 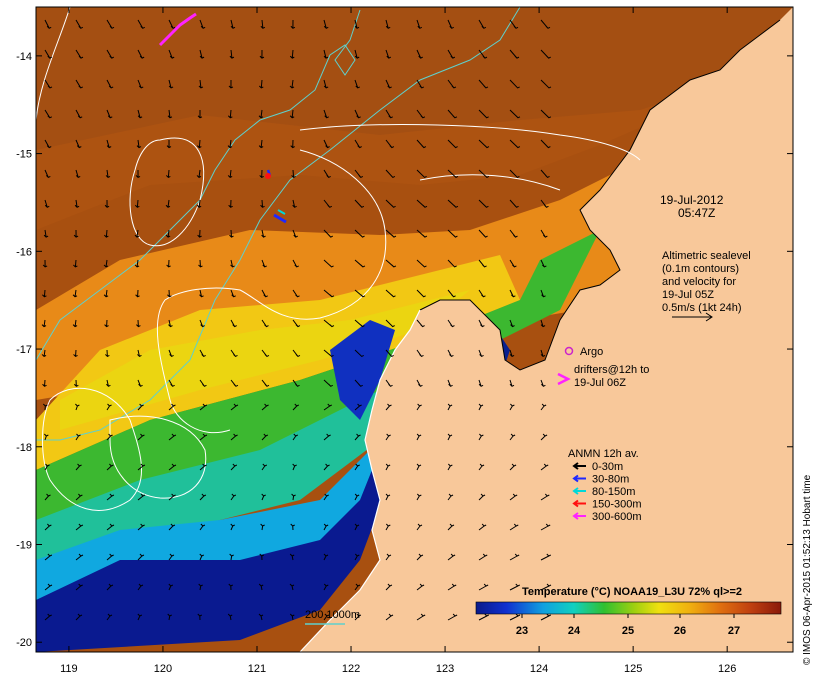 What do you see at coordinates (163, 669) in the screenshot?
I see `x-tick-label: 120` at bounding box center [163, 669].